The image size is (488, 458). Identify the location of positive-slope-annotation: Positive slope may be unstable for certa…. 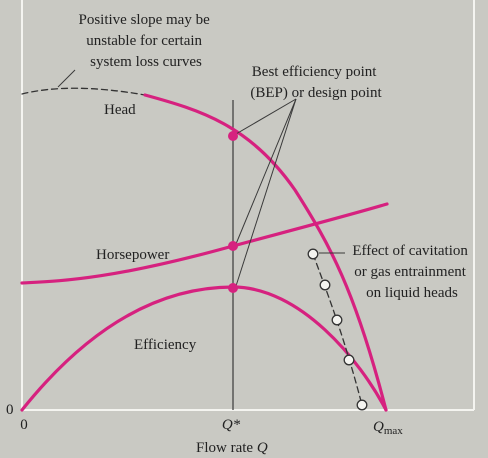
(146, 41).